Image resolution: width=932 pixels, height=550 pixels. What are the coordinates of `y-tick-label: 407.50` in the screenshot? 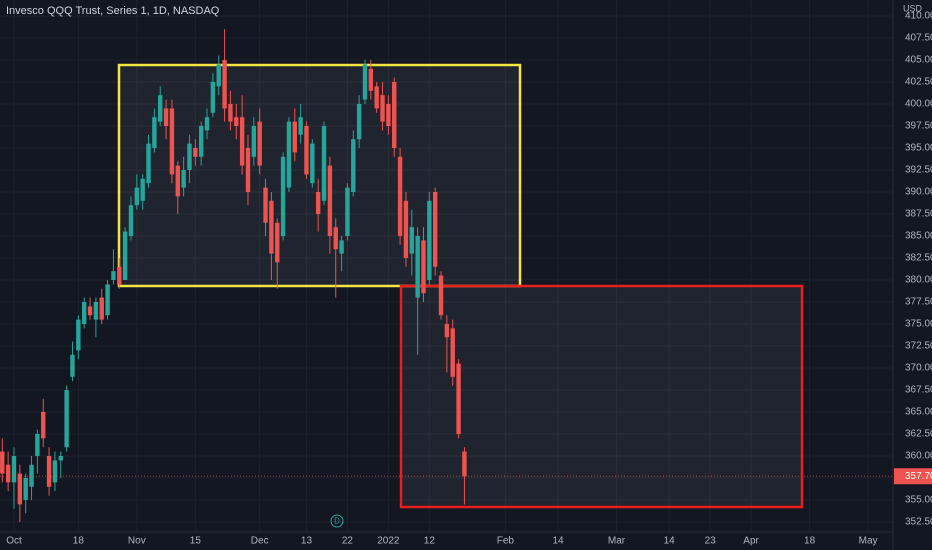 It's located at (918, 38).